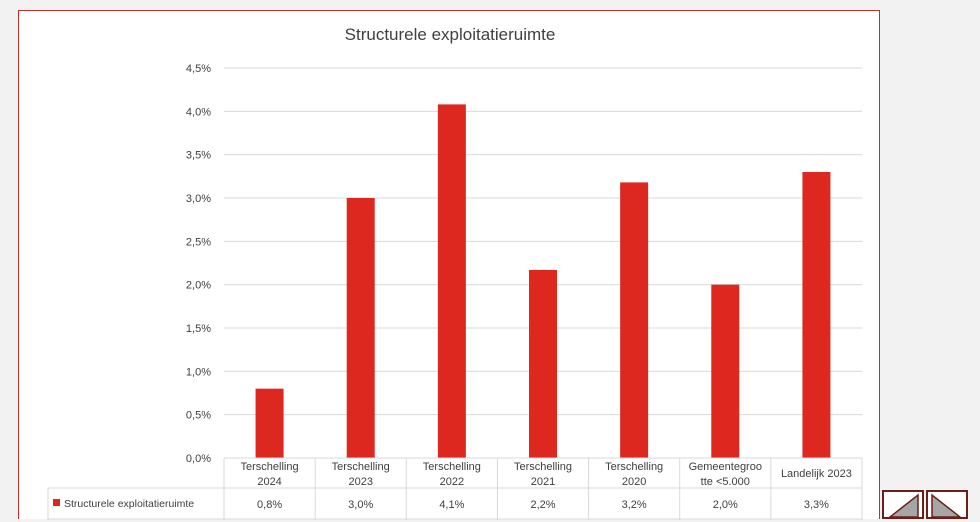  I want to click on next-slide-button, so click(947, 504).